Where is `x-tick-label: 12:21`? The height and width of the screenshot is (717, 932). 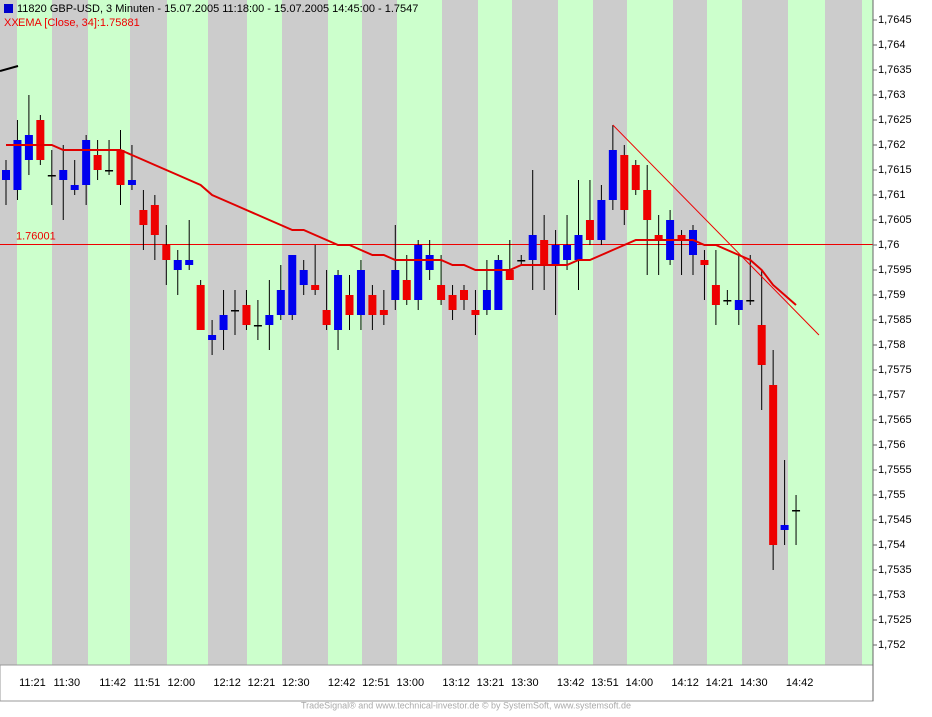 x-tick-label: 12:21 is located at coordinates (262, 683).